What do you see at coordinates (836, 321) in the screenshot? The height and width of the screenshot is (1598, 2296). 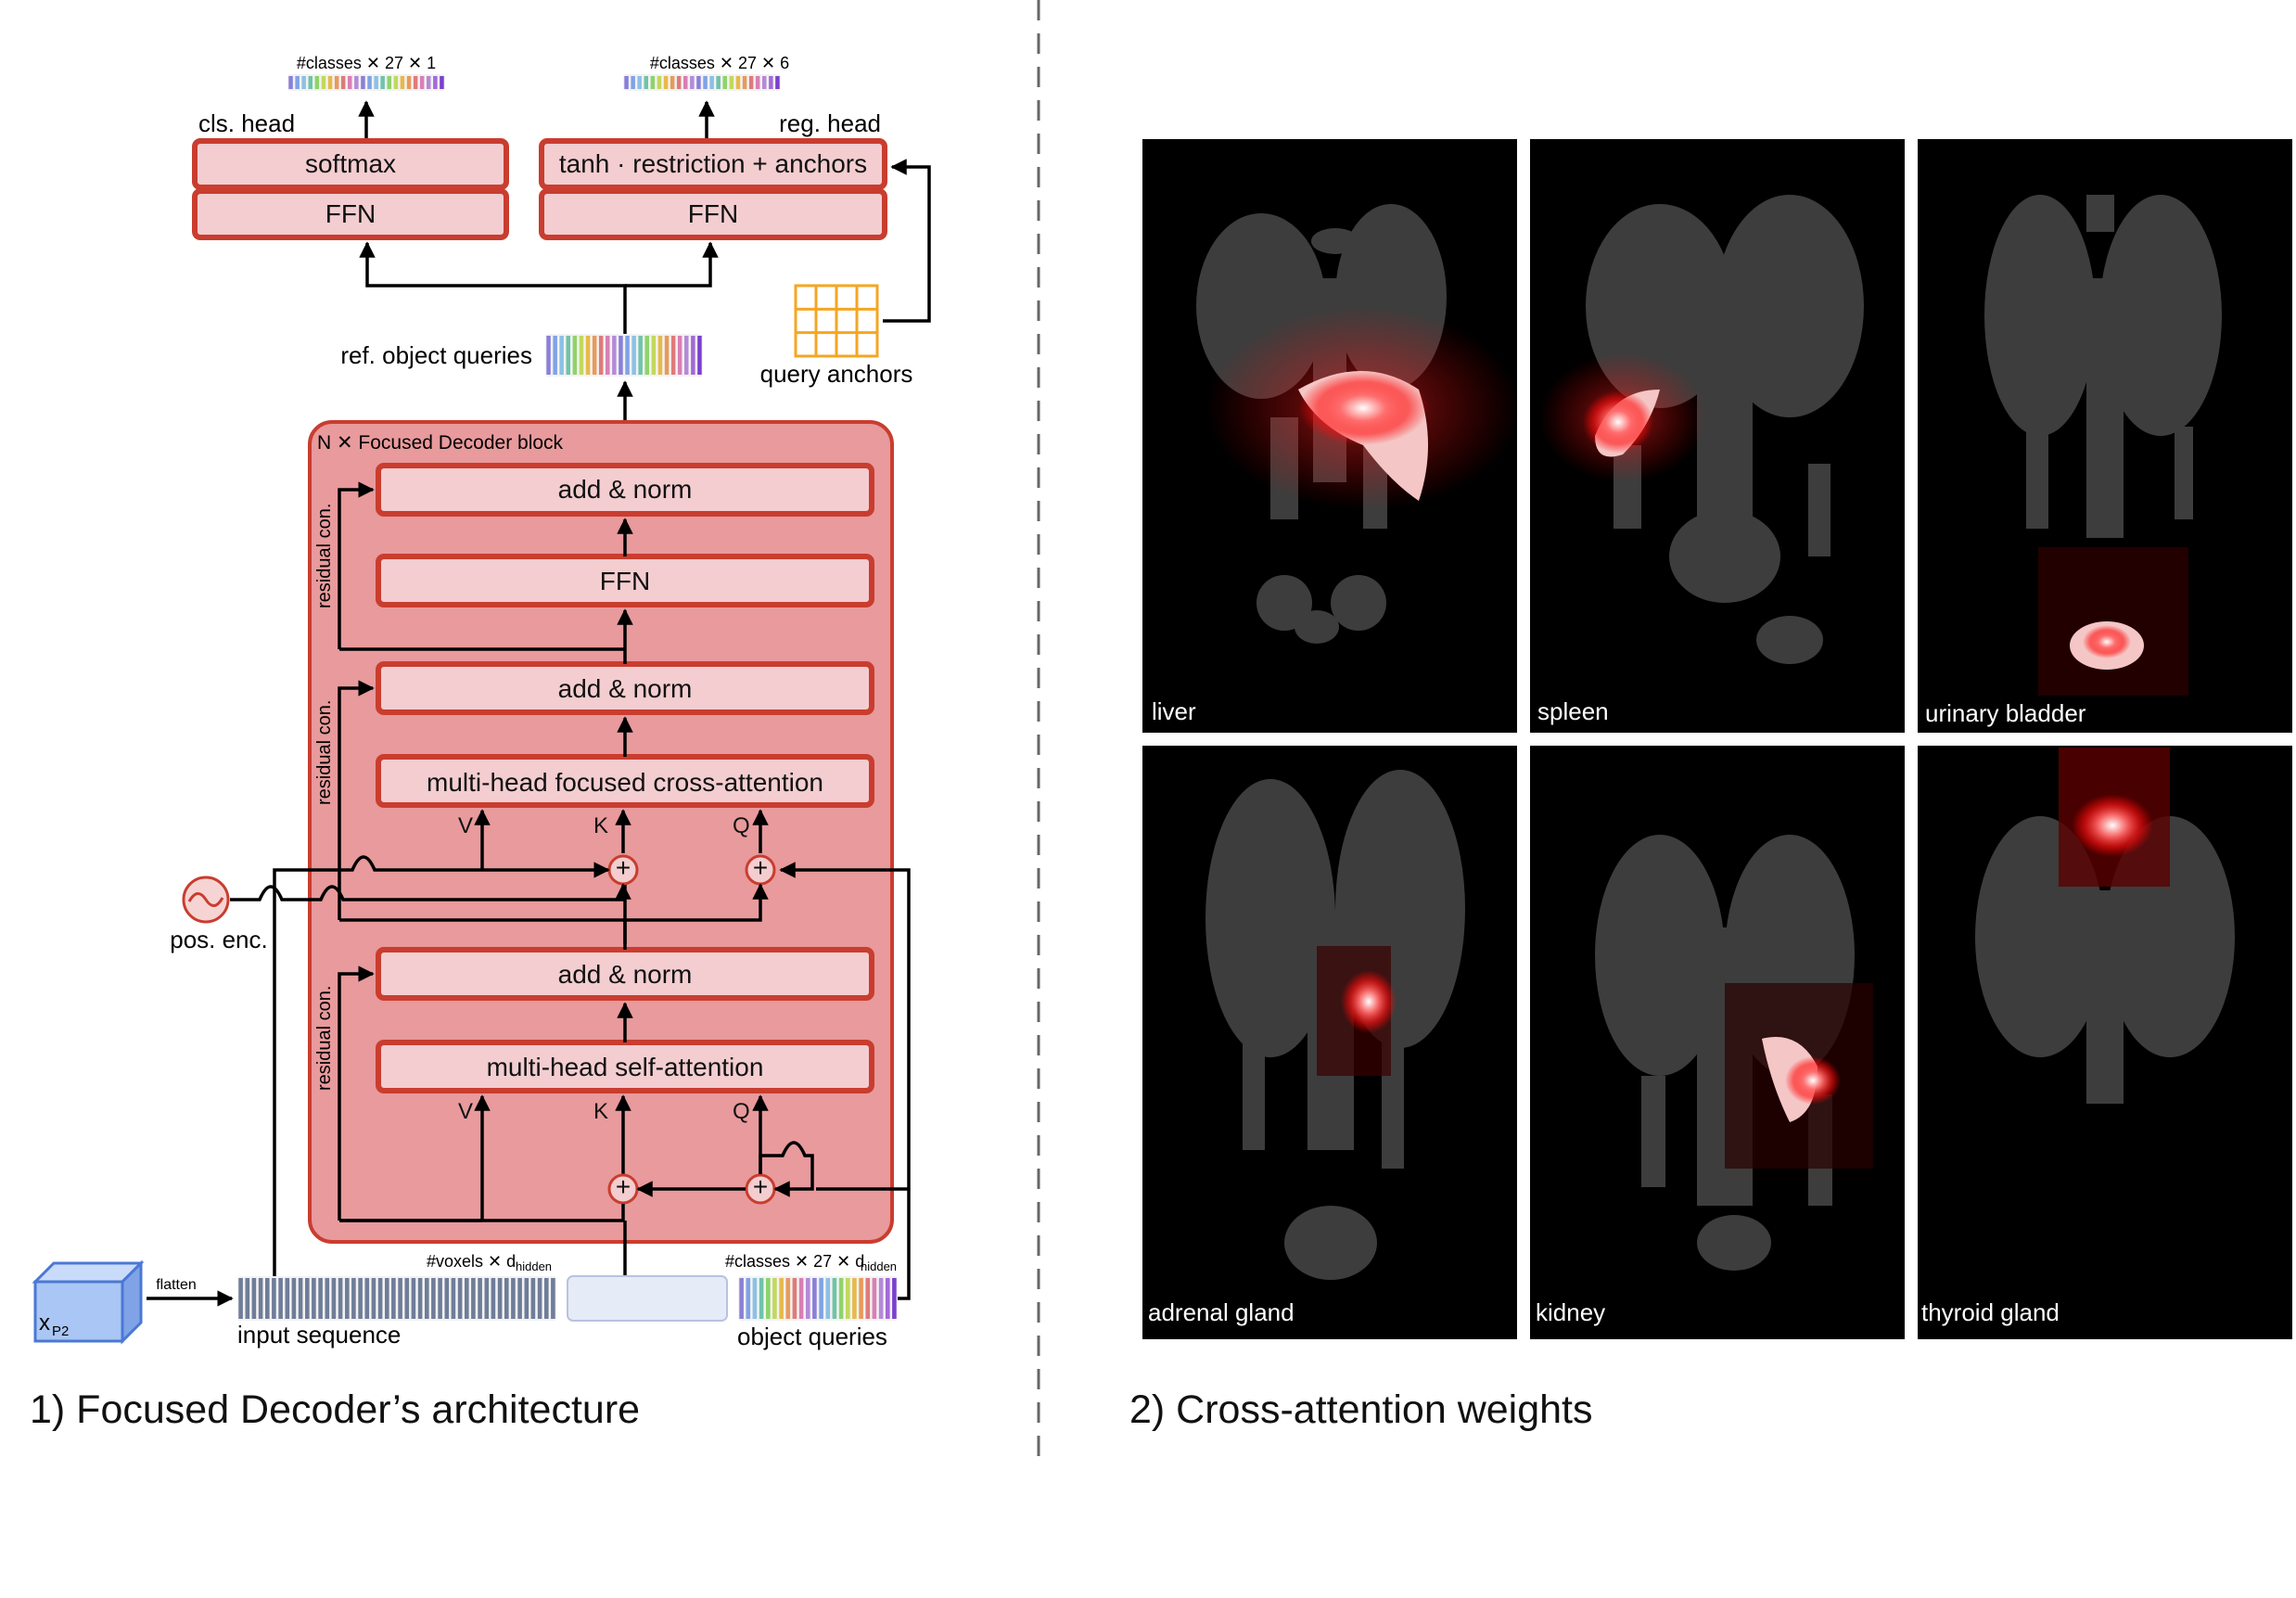 I see `query-anchors-grid` at bounding box center [836, 321].